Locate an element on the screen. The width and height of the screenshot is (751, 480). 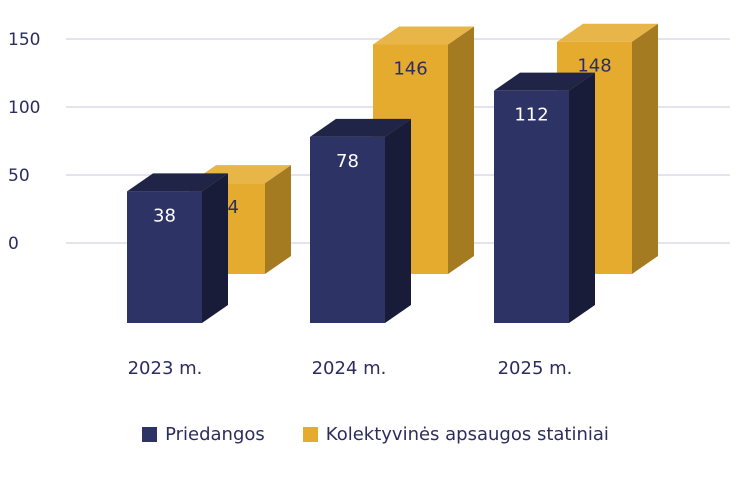
legend-label-priedangos: Priedangos is located at coordinates (215, 434).